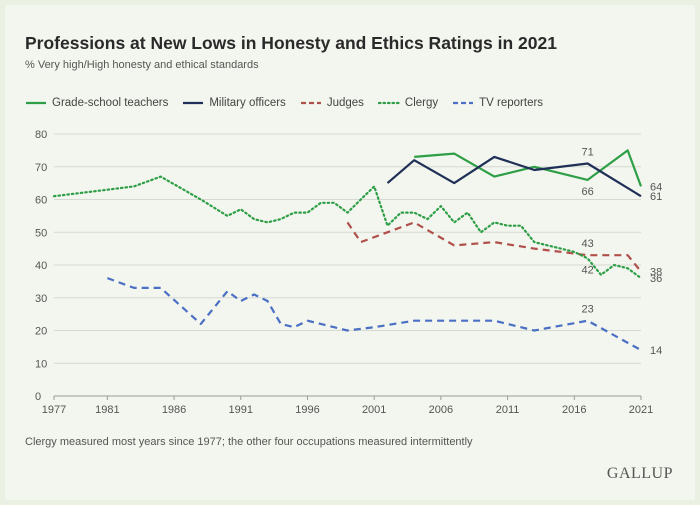 Image resolution: width=700 pixels, height=505 pixels. What do you see at coordinates (656, 279) in the screenshot?
I see `data-label-clergy: 36` at bounding box center [656, 279].